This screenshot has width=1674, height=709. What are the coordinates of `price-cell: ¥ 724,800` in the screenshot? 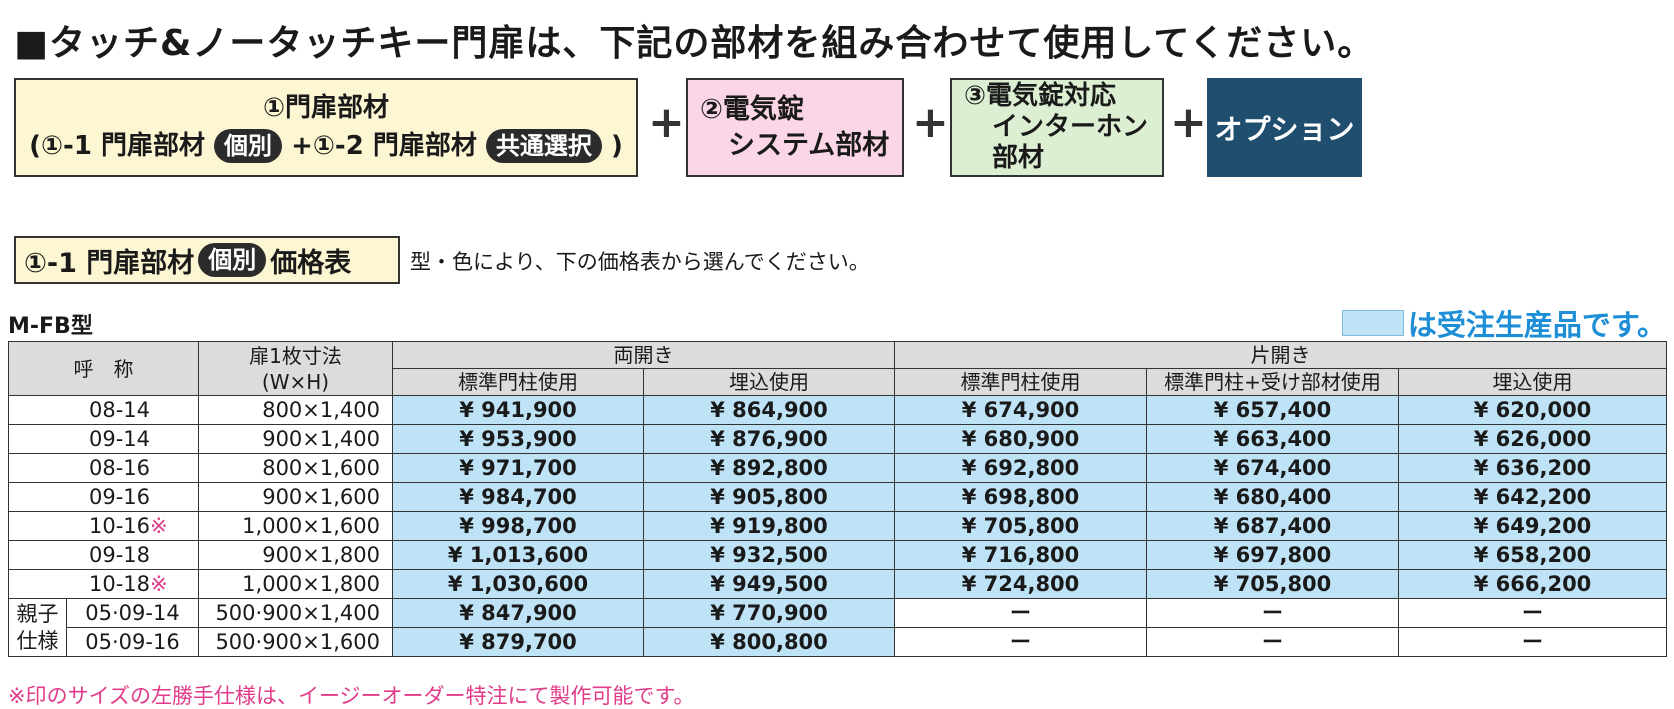 It's located at (1020, 584).